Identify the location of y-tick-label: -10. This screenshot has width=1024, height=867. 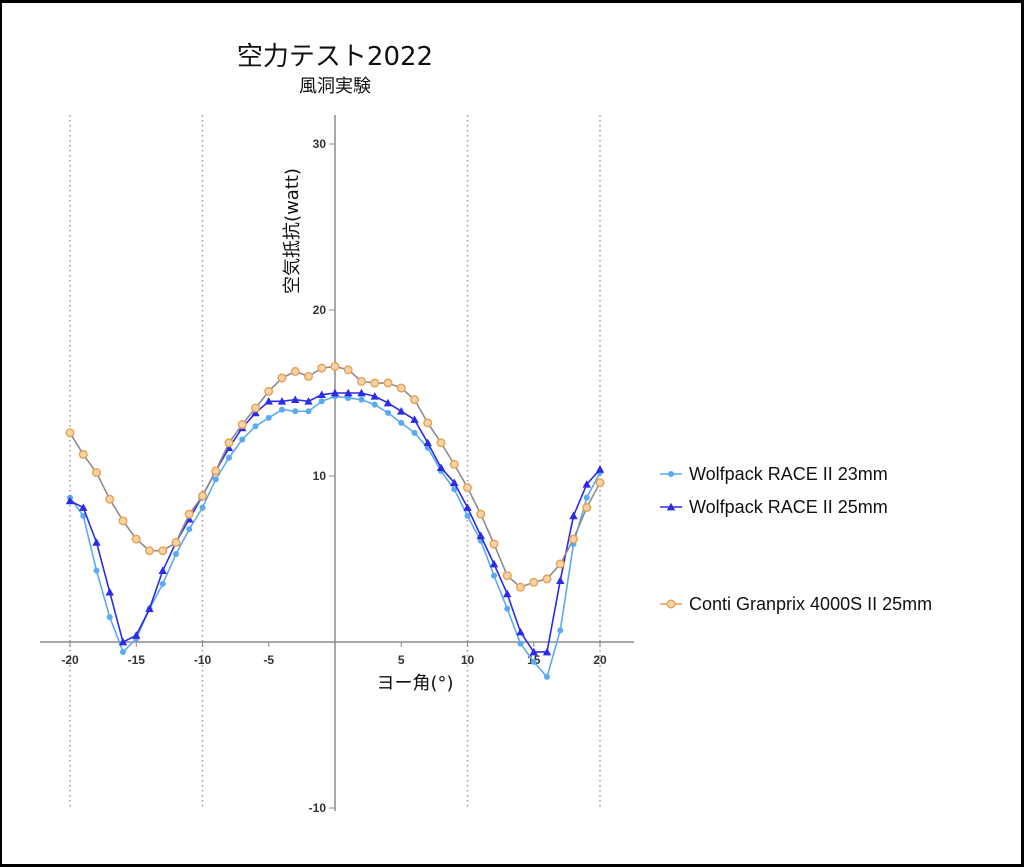
(318, 808).